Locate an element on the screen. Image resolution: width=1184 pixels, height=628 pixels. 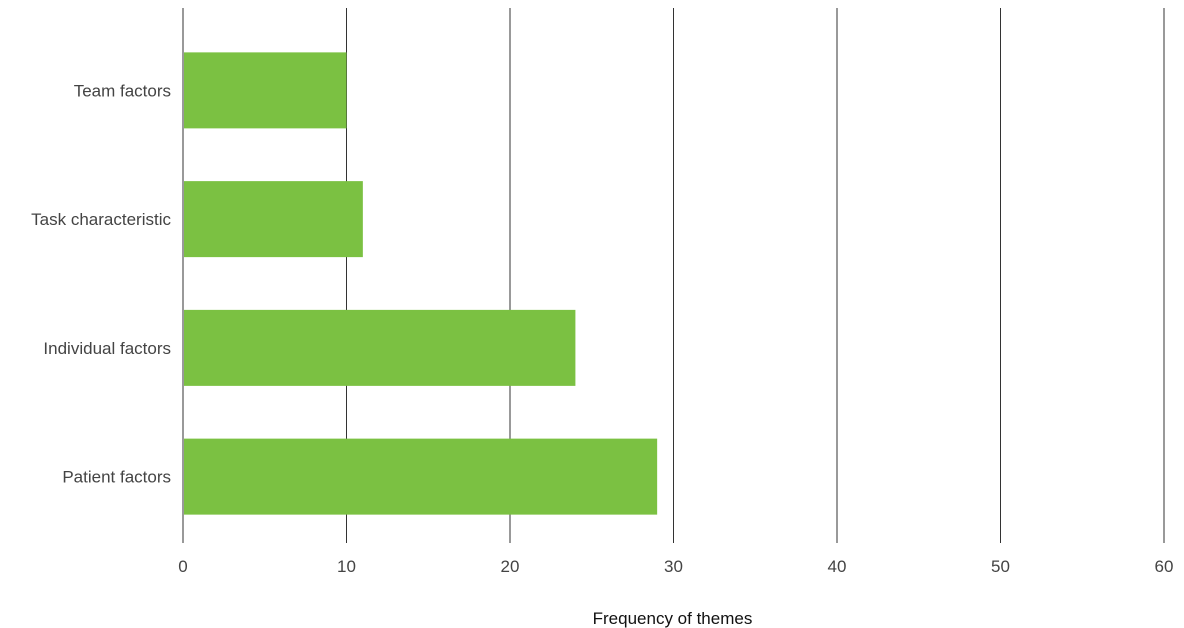
x-tick-label: 40 is located at coordinates (837, 566).